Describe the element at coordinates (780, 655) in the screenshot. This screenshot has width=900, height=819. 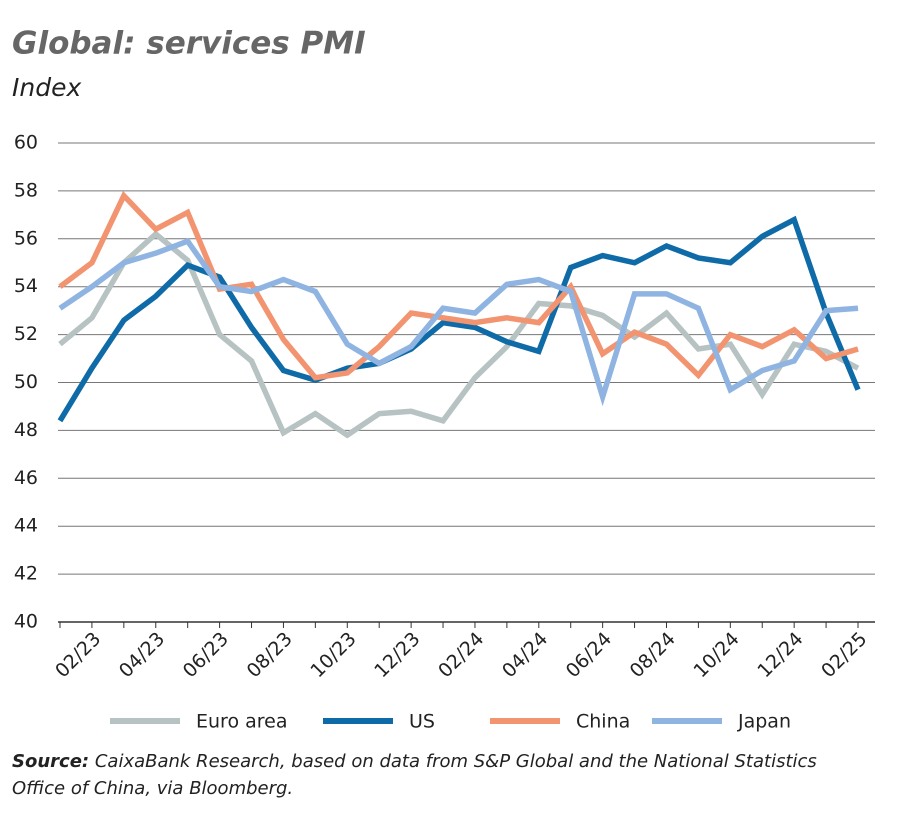
I see `x-tick-label: 12/24` at that location.